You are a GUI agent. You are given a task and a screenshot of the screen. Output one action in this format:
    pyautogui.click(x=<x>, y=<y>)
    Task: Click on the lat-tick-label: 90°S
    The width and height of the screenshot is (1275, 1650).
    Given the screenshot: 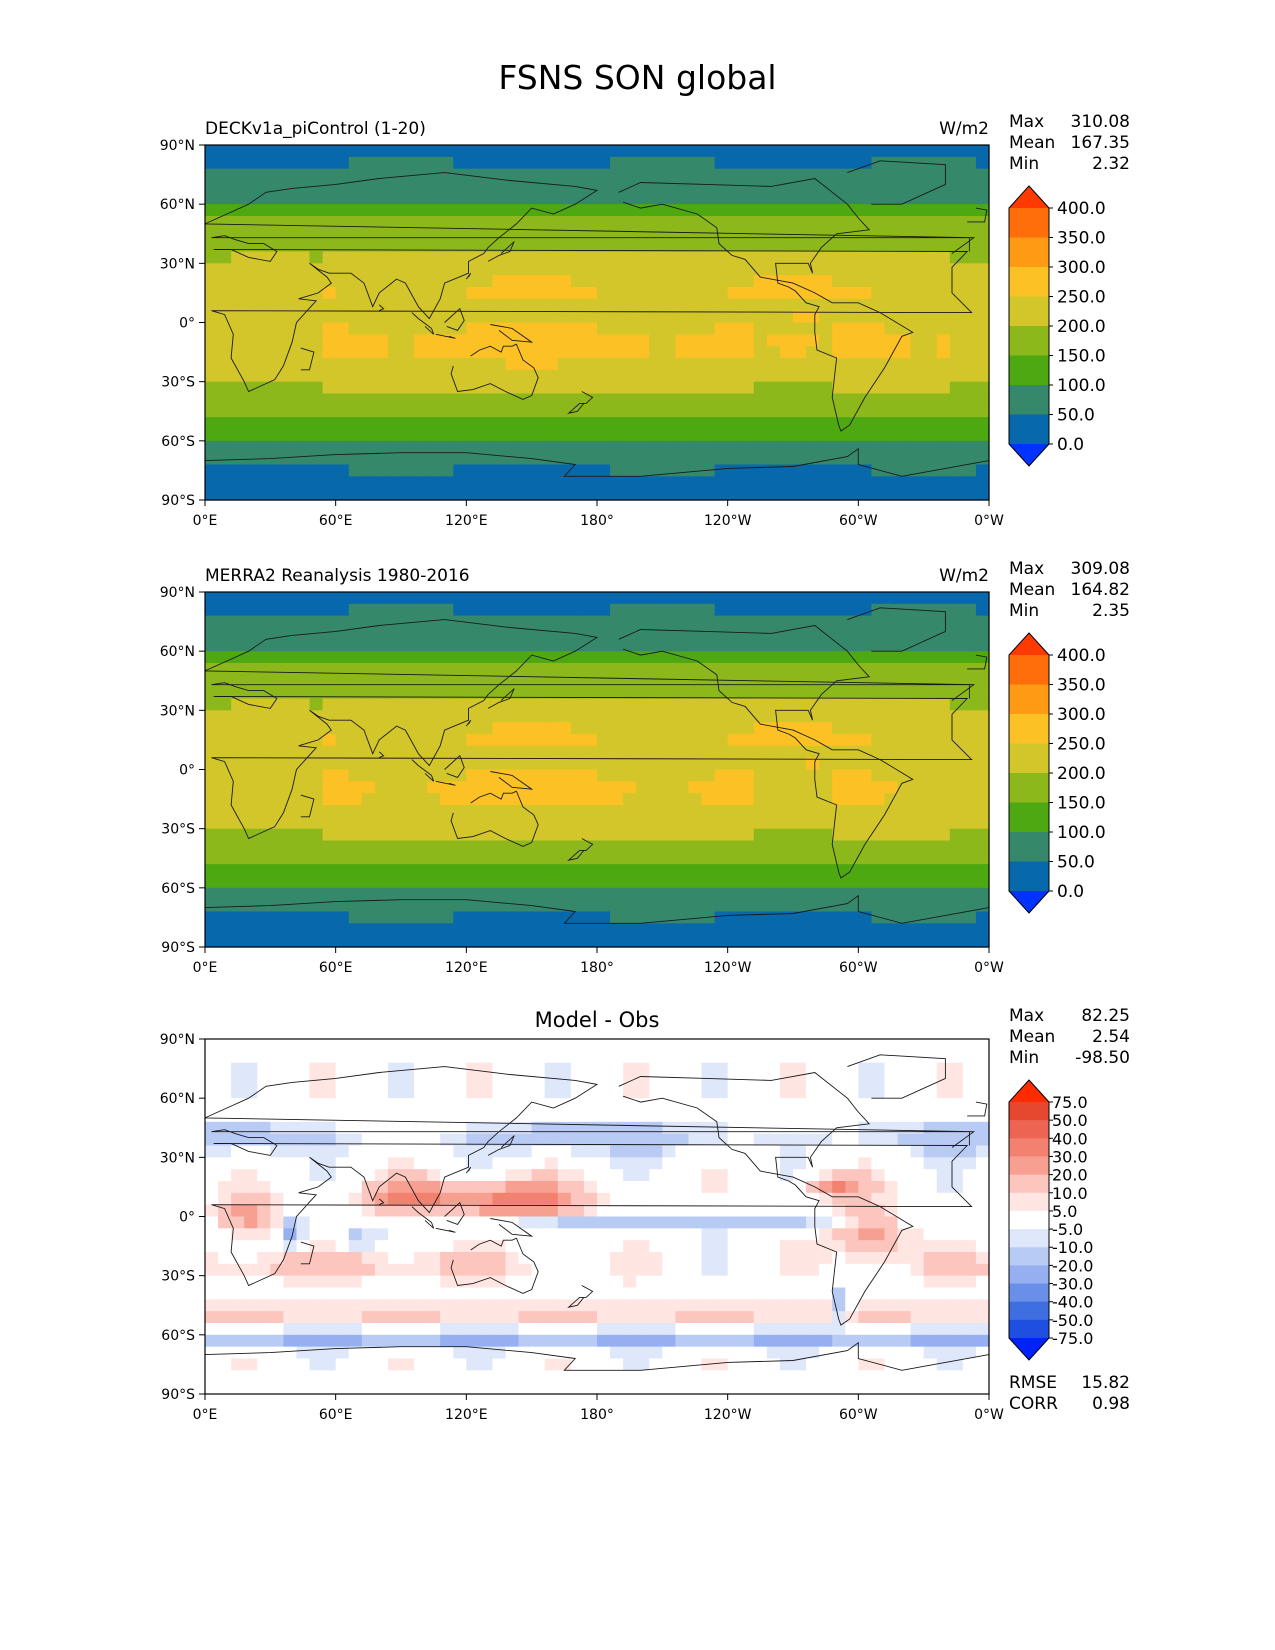 What is the action you would take?
    pyautogui.click(x=178, y=501)
    